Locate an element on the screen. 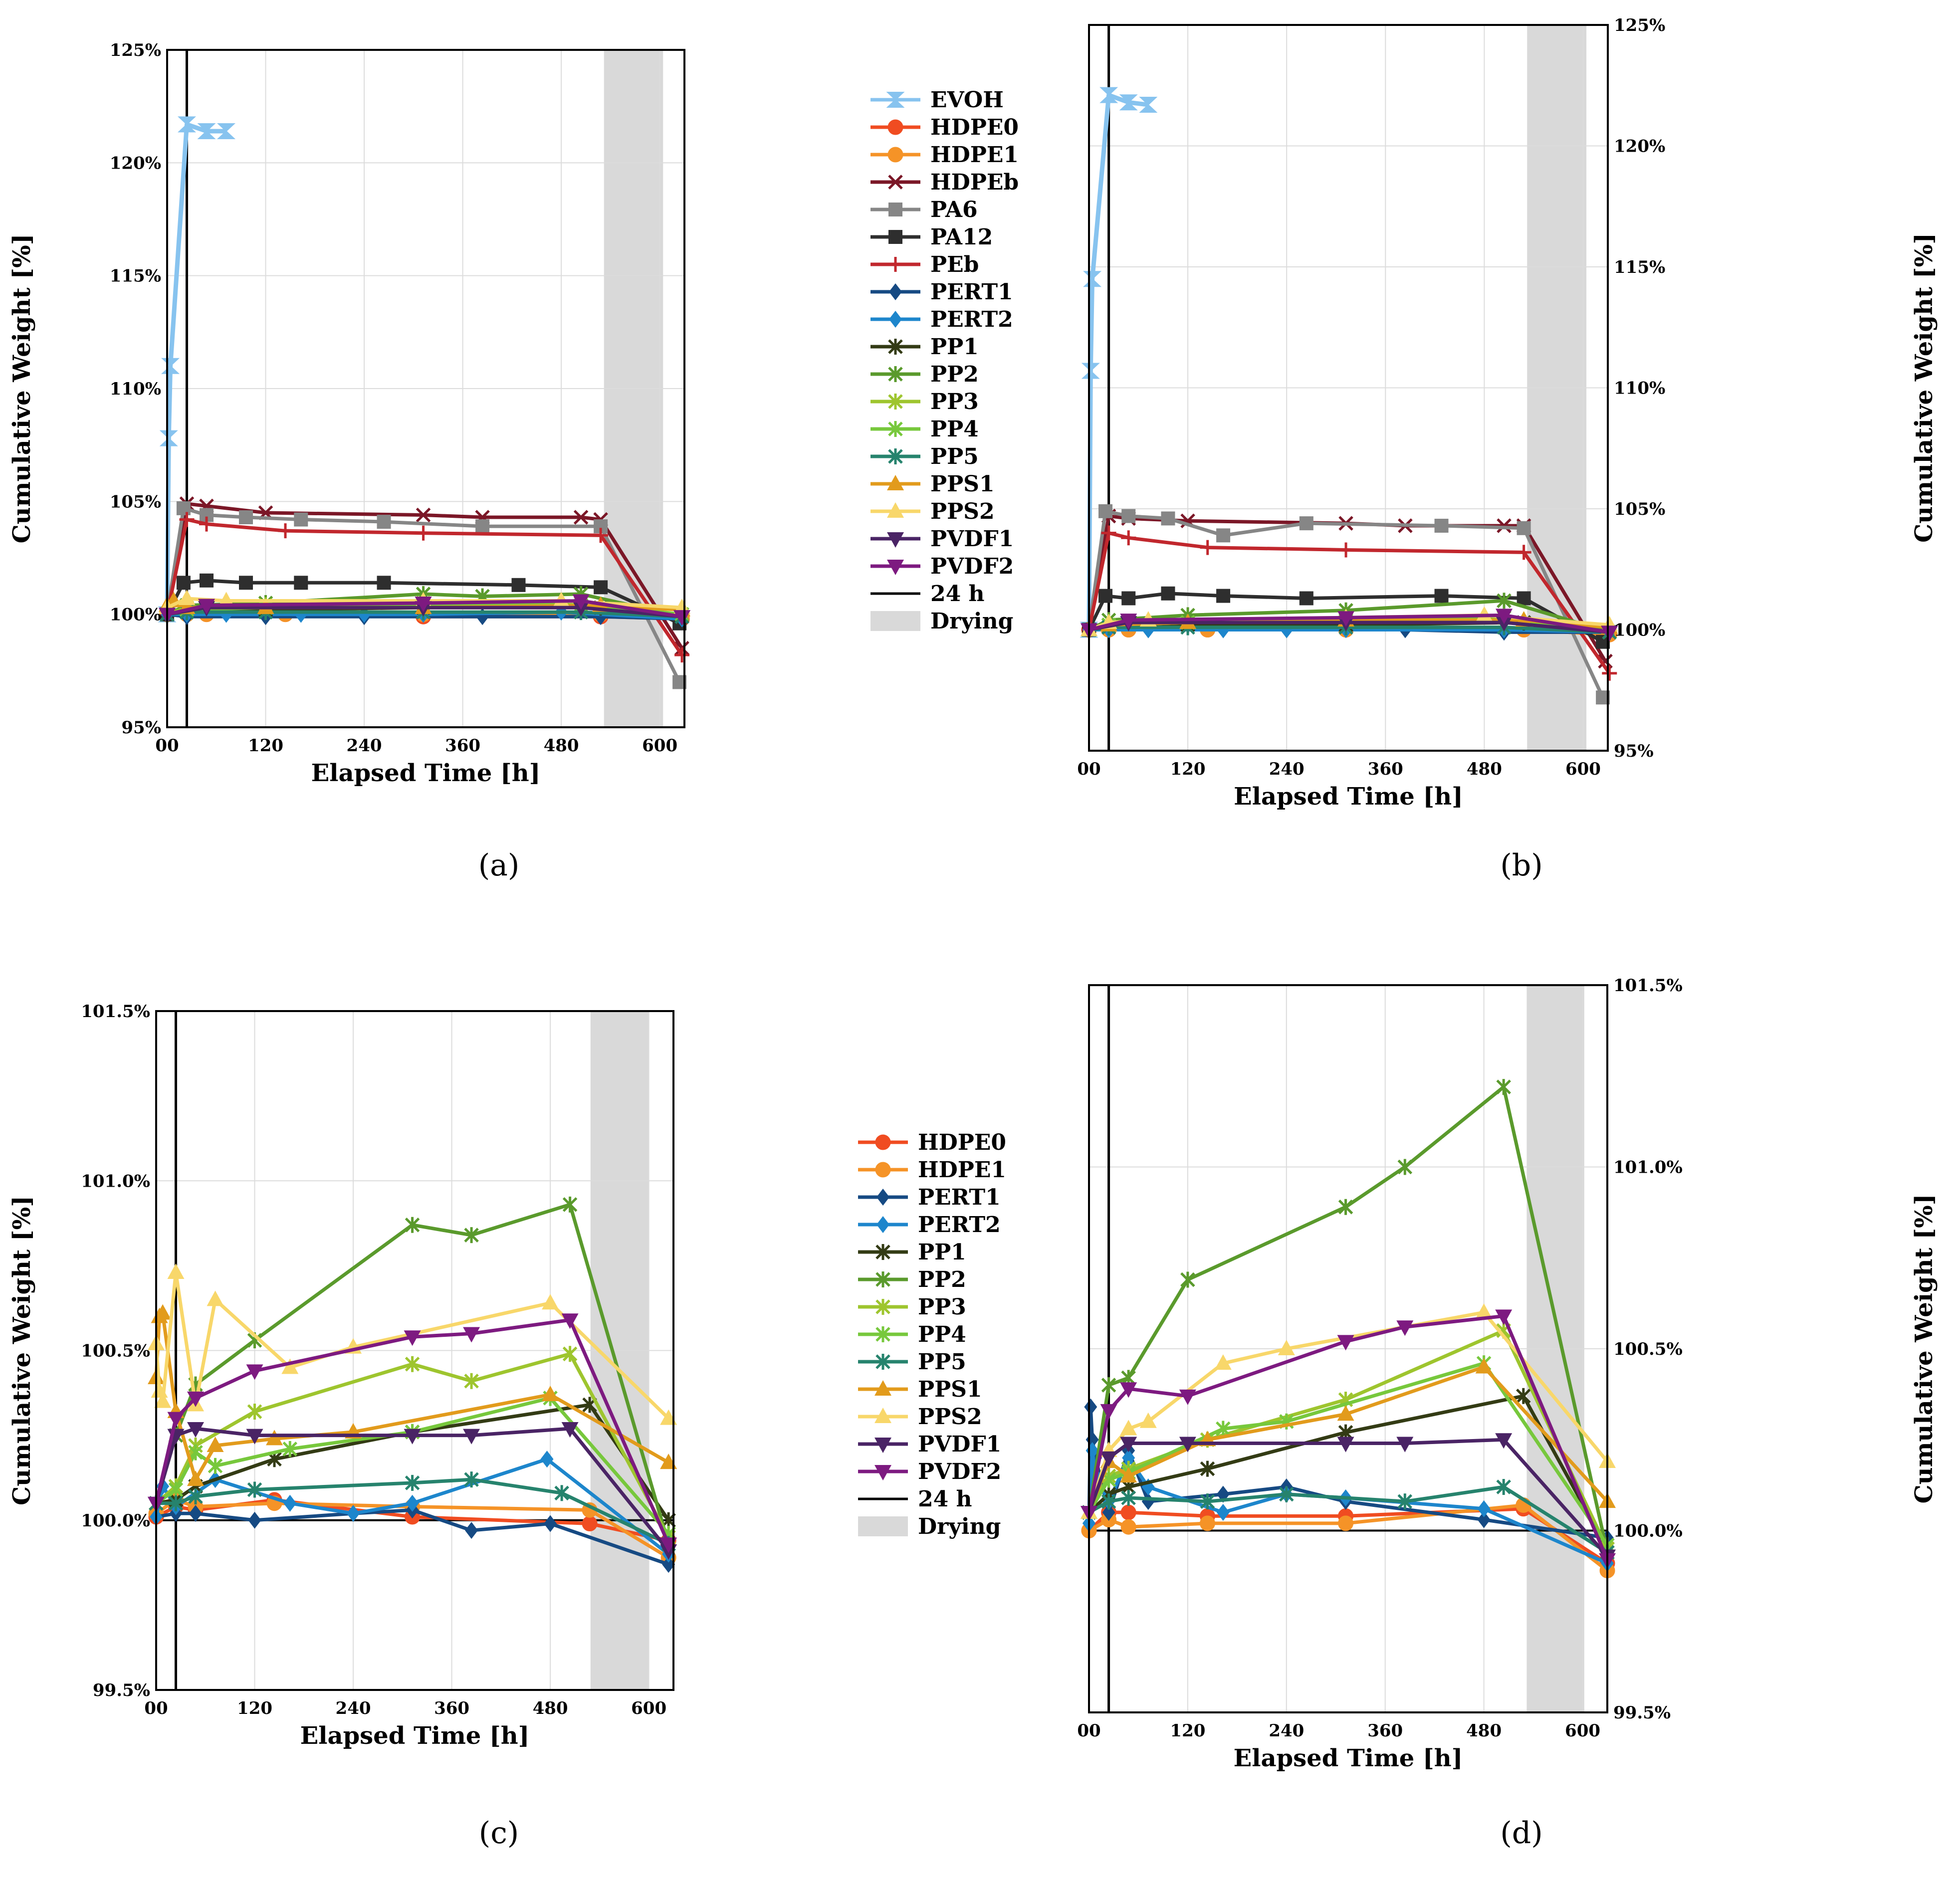  legend-label: PPS1 is located at coordinates (950, 1389).